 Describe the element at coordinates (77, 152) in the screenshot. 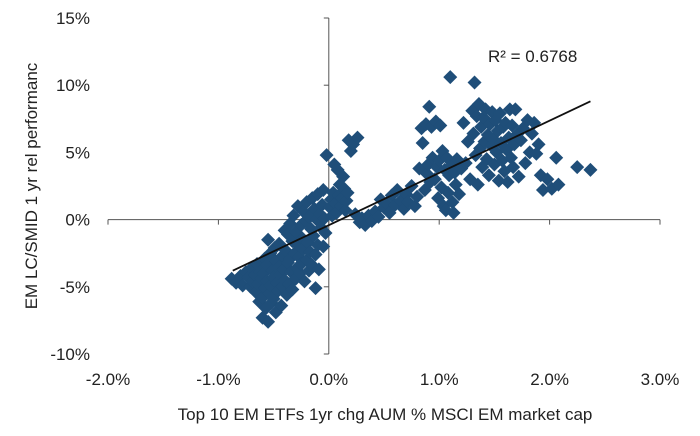

I see `y-tick-label: 5%` at that location.